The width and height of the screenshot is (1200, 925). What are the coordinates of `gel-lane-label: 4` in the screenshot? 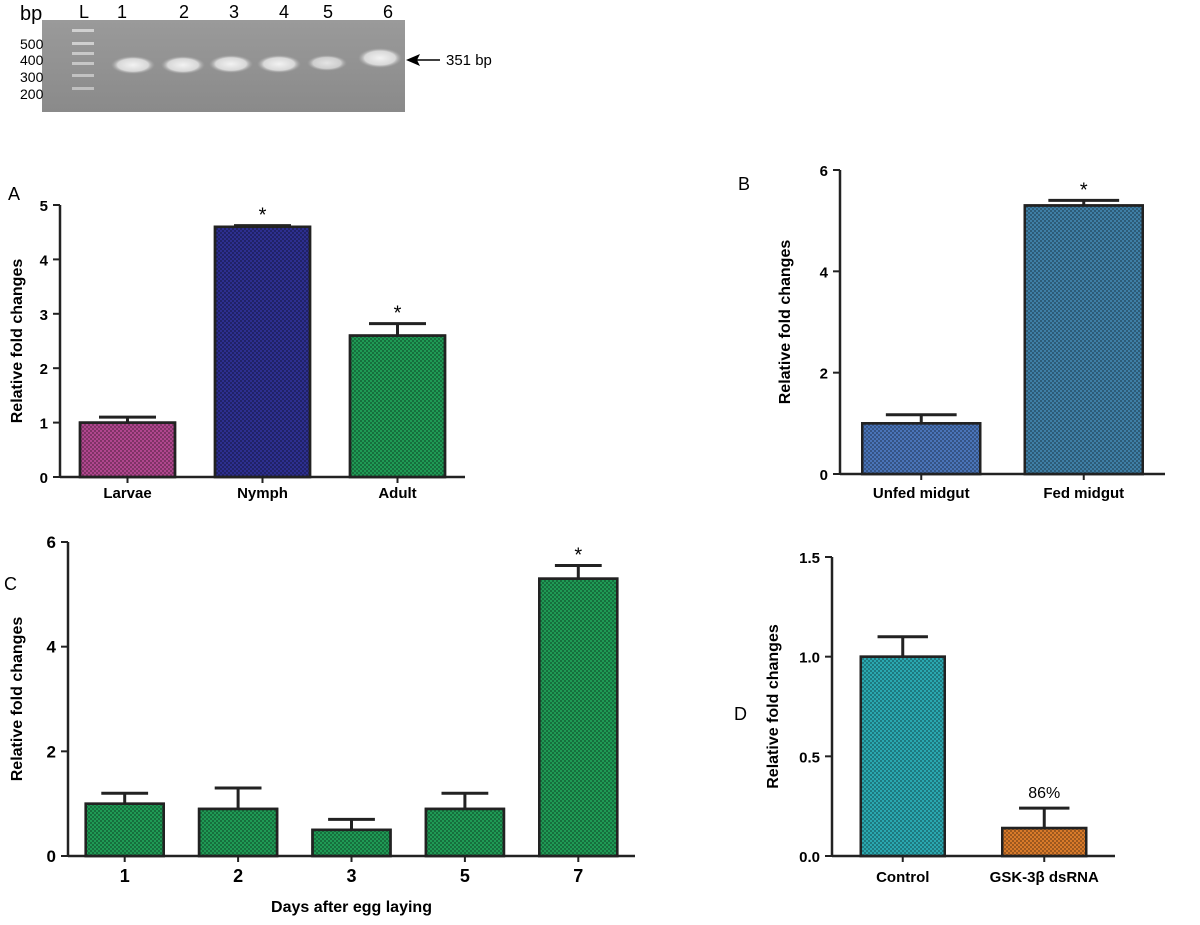 It's located at (284, 12).